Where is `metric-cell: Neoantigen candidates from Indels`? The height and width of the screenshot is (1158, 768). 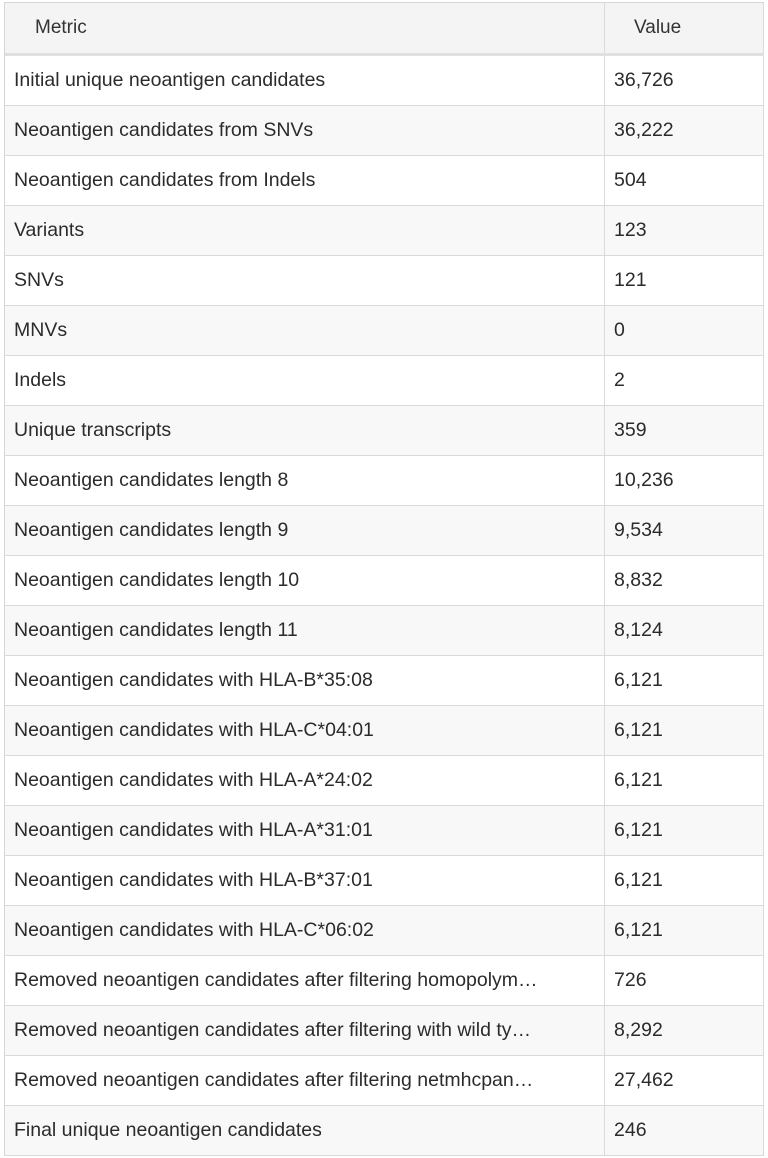
metric-cell: Neoantigen candidates from Indels is located at coordinates (305, 180).